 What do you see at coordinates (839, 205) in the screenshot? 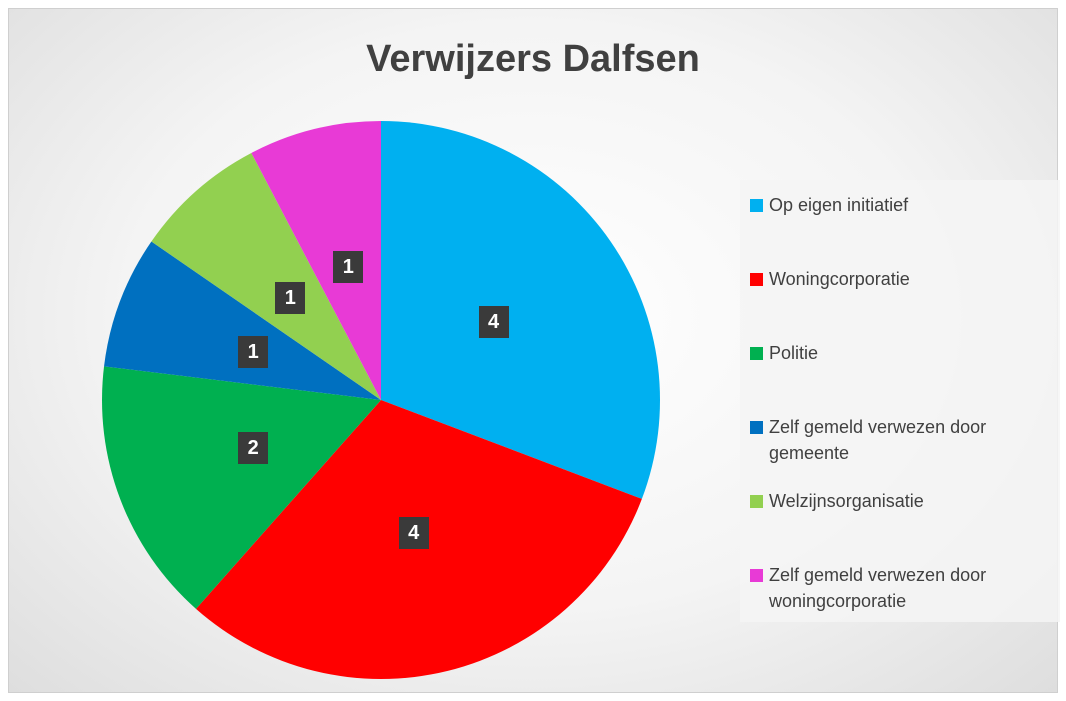
I see `legend-label: Op eigen initiatief` at bounding box center [839, 205].